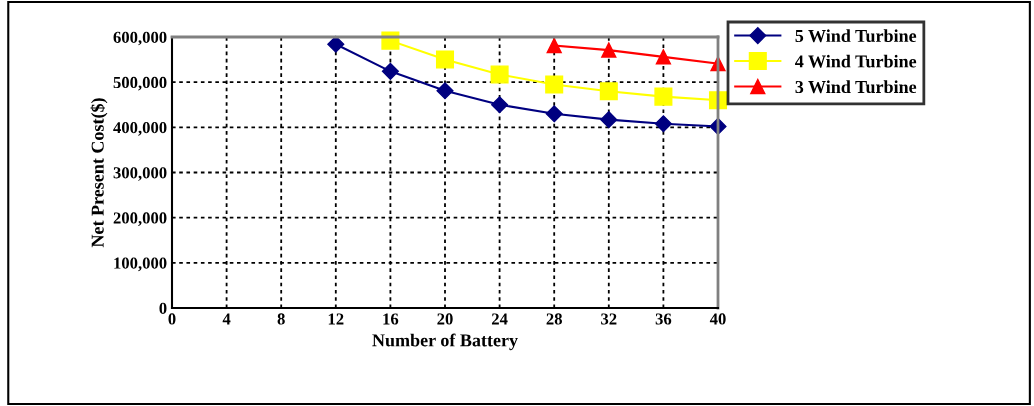 The image size is (1034, 406). I want to click on y-tick-label: 300,000, so click(140, 174).